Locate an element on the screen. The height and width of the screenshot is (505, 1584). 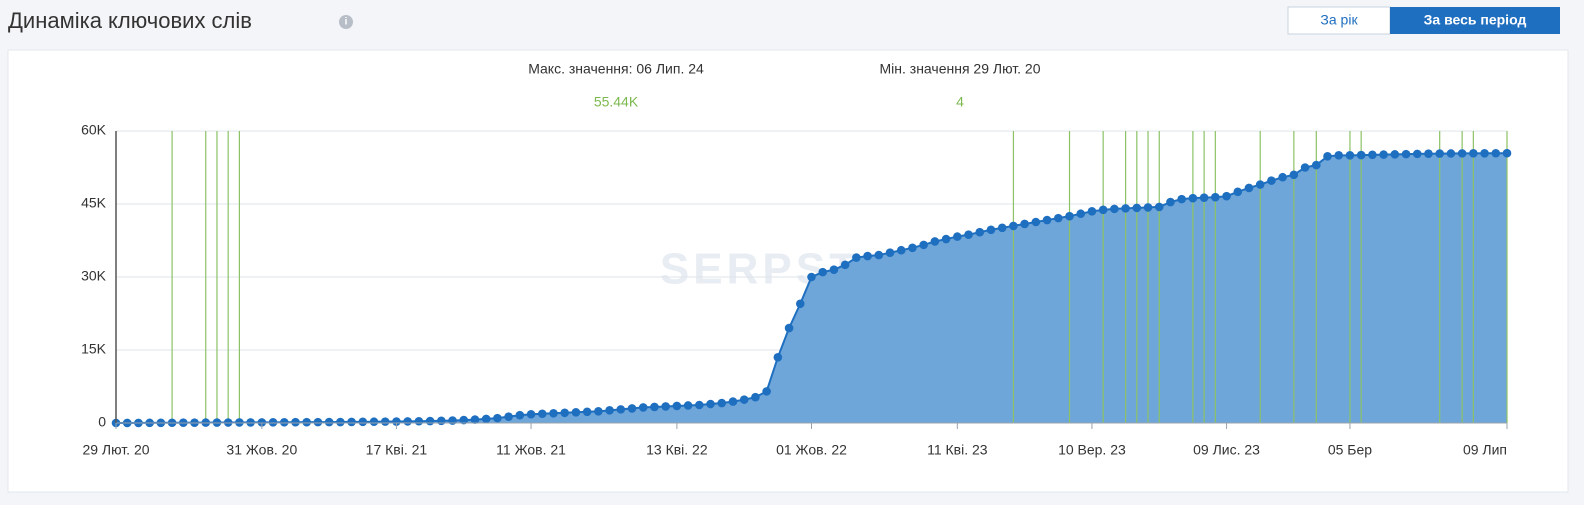
x-tick-label: 09 Лип is located at coordinates (1485, 450).